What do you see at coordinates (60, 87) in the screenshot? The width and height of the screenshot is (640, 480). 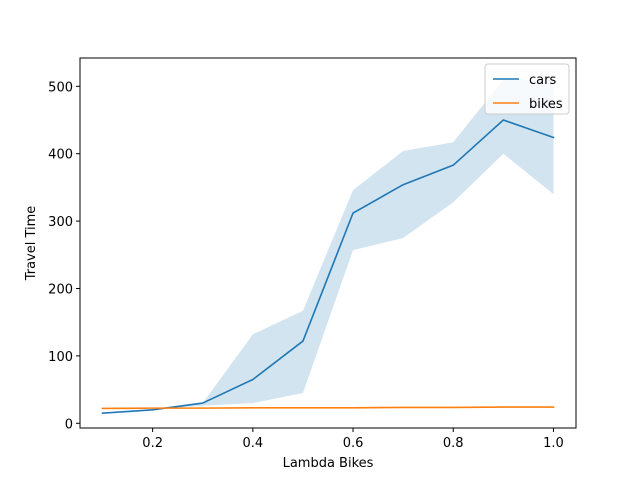 I see `y-tick-label: 500` at bounding box center [60, 87].